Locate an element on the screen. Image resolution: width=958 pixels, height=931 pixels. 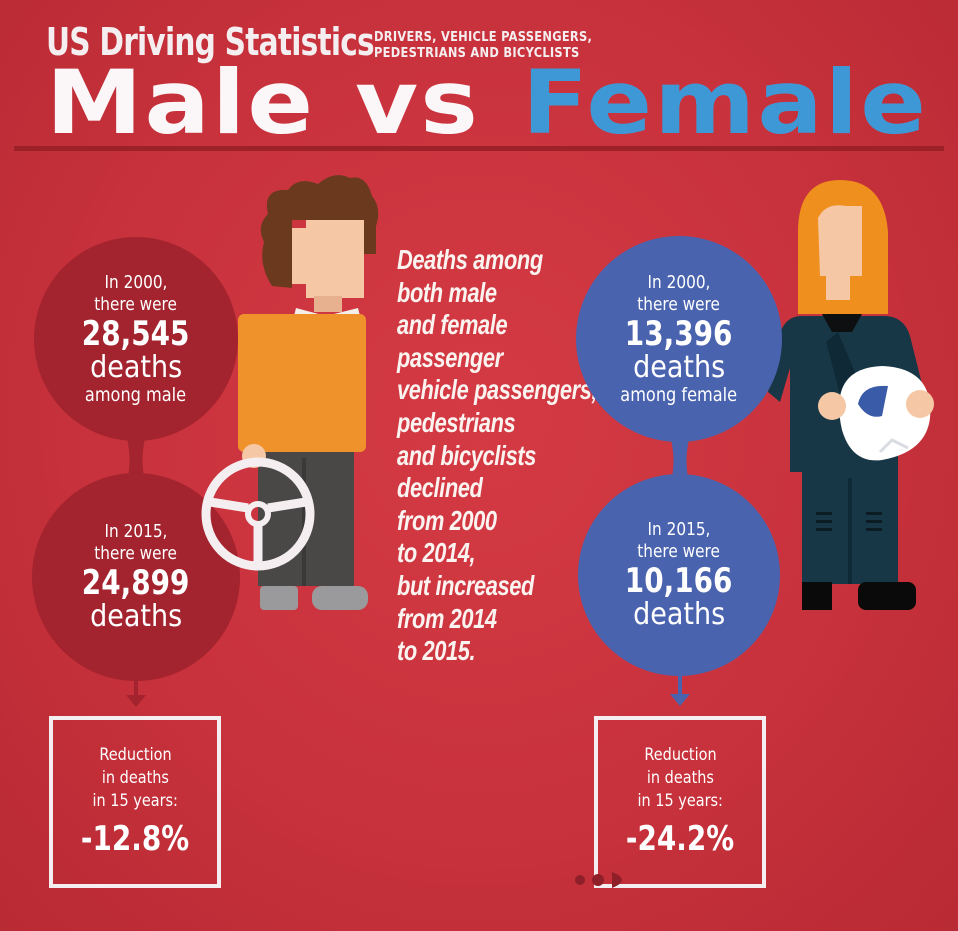
male-2000-line1: In 2000, is located at coordinates (136, 282).